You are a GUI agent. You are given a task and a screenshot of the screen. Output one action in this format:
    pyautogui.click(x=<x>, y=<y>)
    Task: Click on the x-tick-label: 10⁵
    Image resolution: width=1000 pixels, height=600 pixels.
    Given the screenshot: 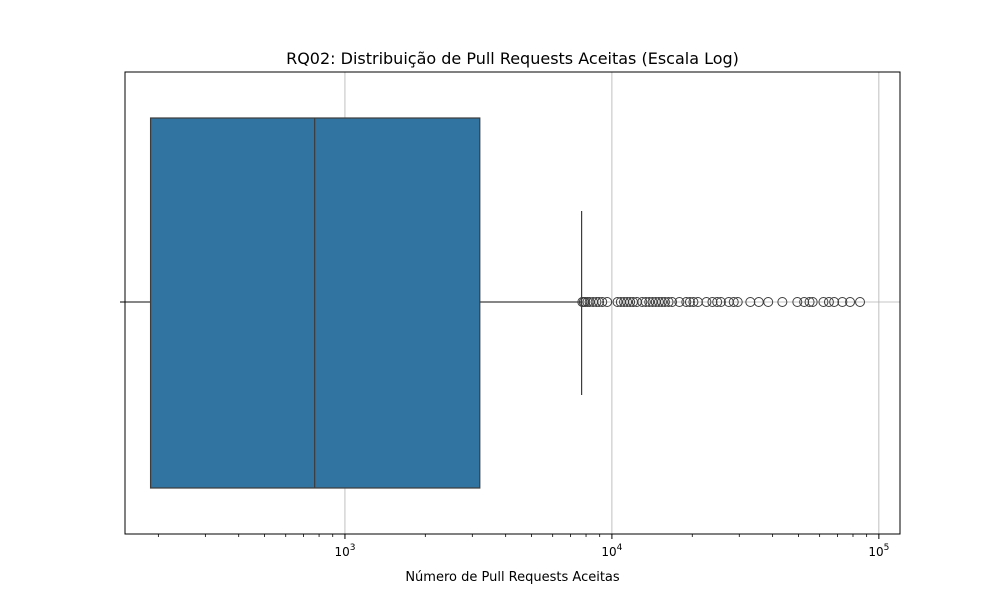 What is the action you would take?
    pyautogui.click(x=878, y=551)
    